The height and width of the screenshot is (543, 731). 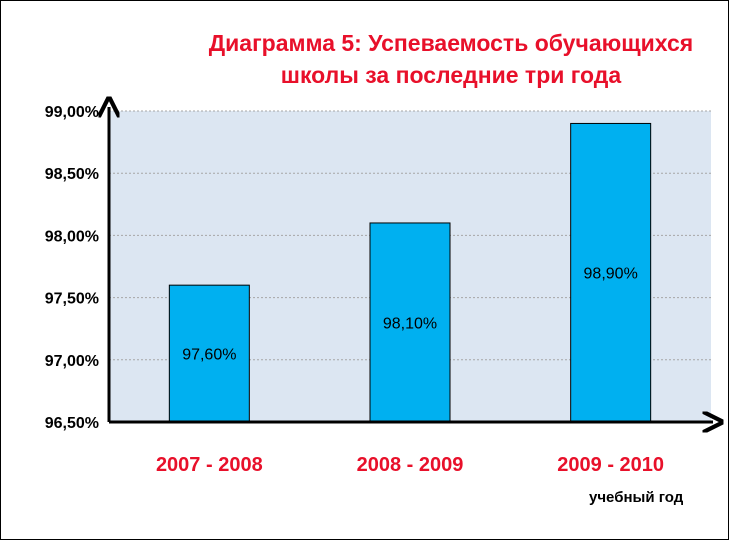 I want to click on y-tick-label: 97,50%, so click(x=72, y=299).